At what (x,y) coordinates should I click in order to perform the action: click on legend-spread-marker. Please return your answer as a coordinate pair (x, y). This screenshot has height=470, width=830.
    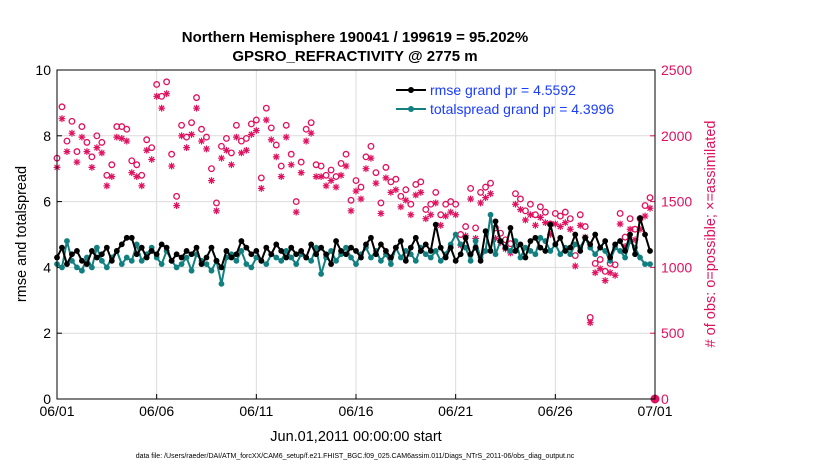
    Looking at the image, I should click on (411, 109).